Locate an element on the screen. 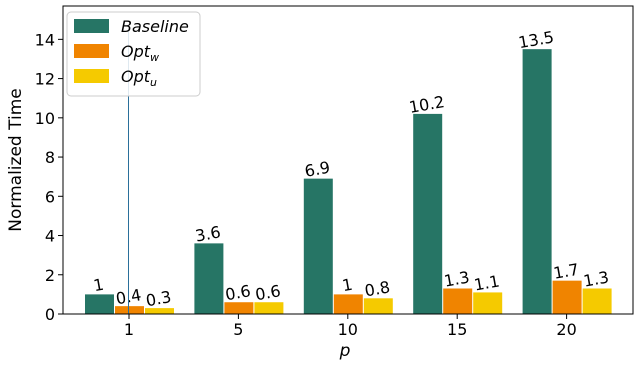  x-tick-label: 1 is located at coordinates (129, 329).